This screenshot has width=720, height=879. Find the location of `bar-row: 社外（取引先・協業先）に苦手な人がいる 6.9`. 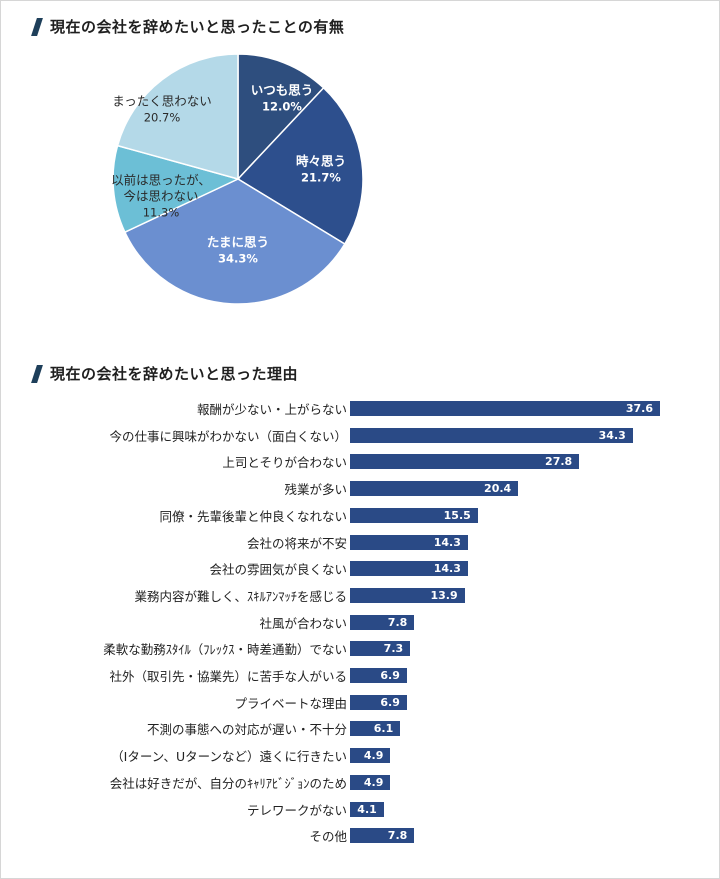

bar-row: 社外（取引先・協業先）に苦手な人がいる 6.9 is located at coordinates (360, 676).